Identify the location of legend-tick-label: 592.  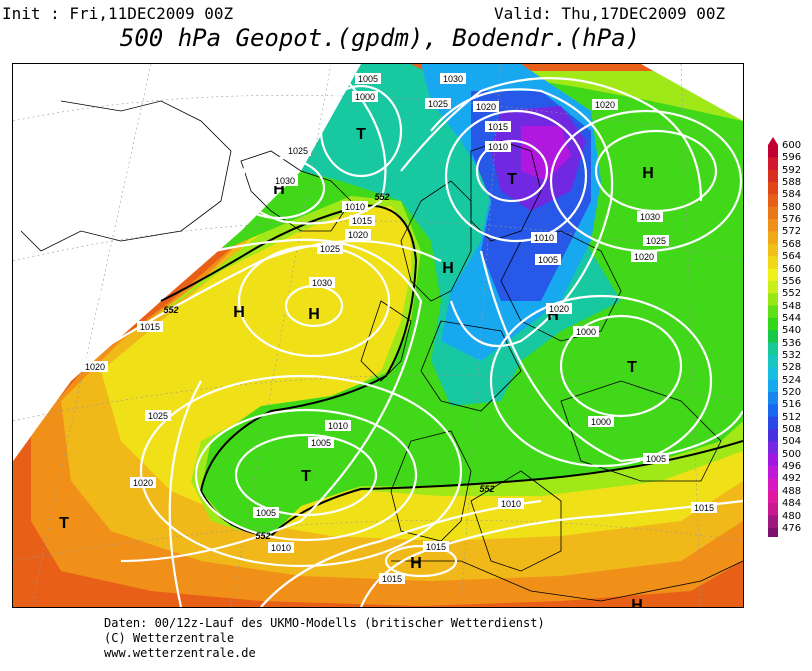
(792, 170).